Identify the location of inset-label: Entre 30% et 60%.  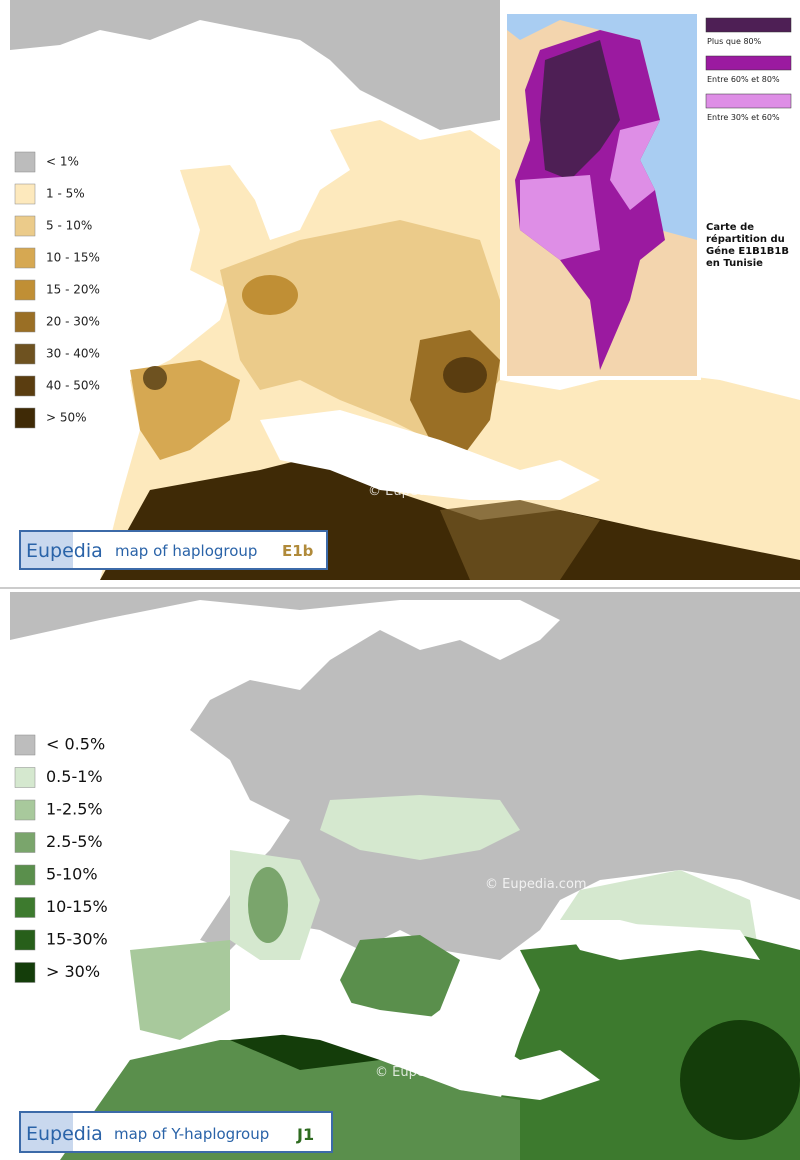
(743, 117).